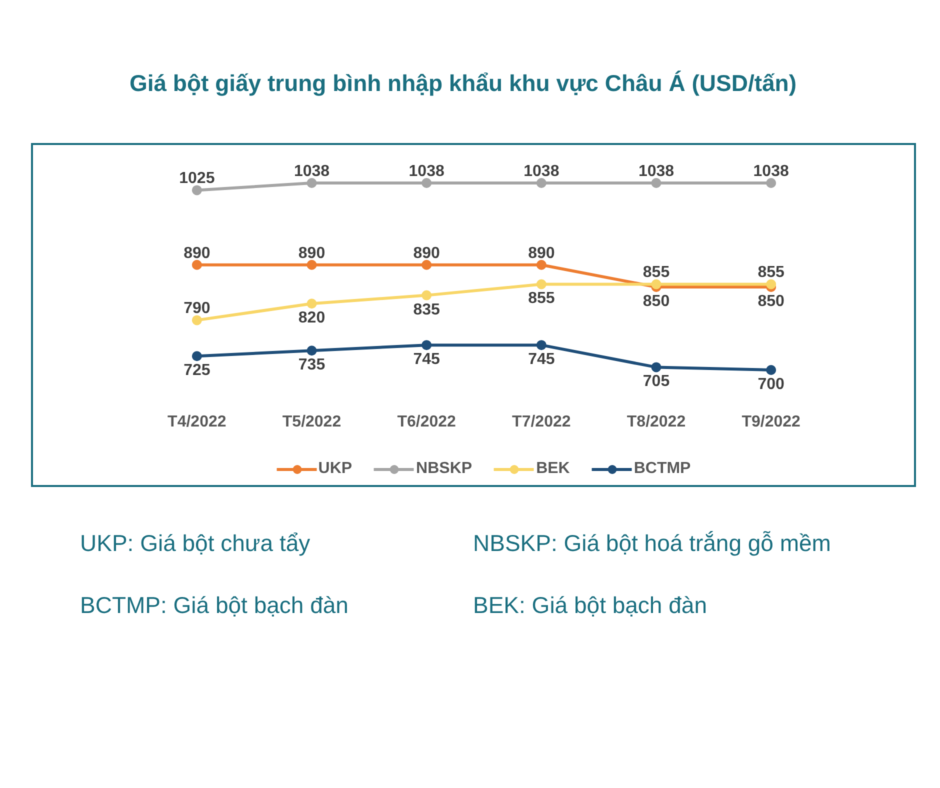 The width and height of the screenshot is (940, 788). Describe the element at coordinates (197, 309) in the screenshot. I see `data-label: 790` at that location.